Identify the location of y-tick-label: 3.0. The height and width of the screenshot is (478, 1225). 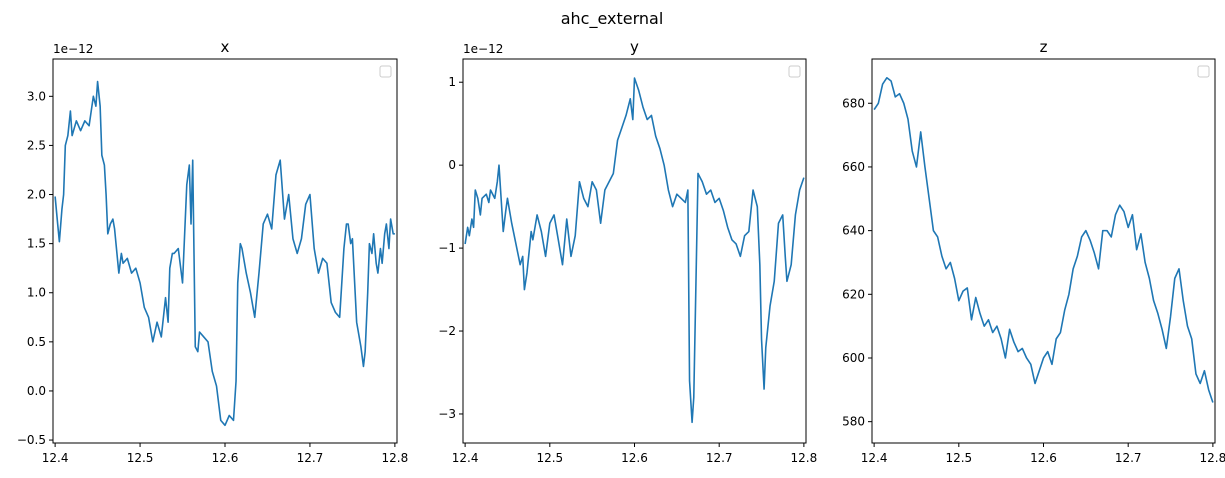
(36, 96).